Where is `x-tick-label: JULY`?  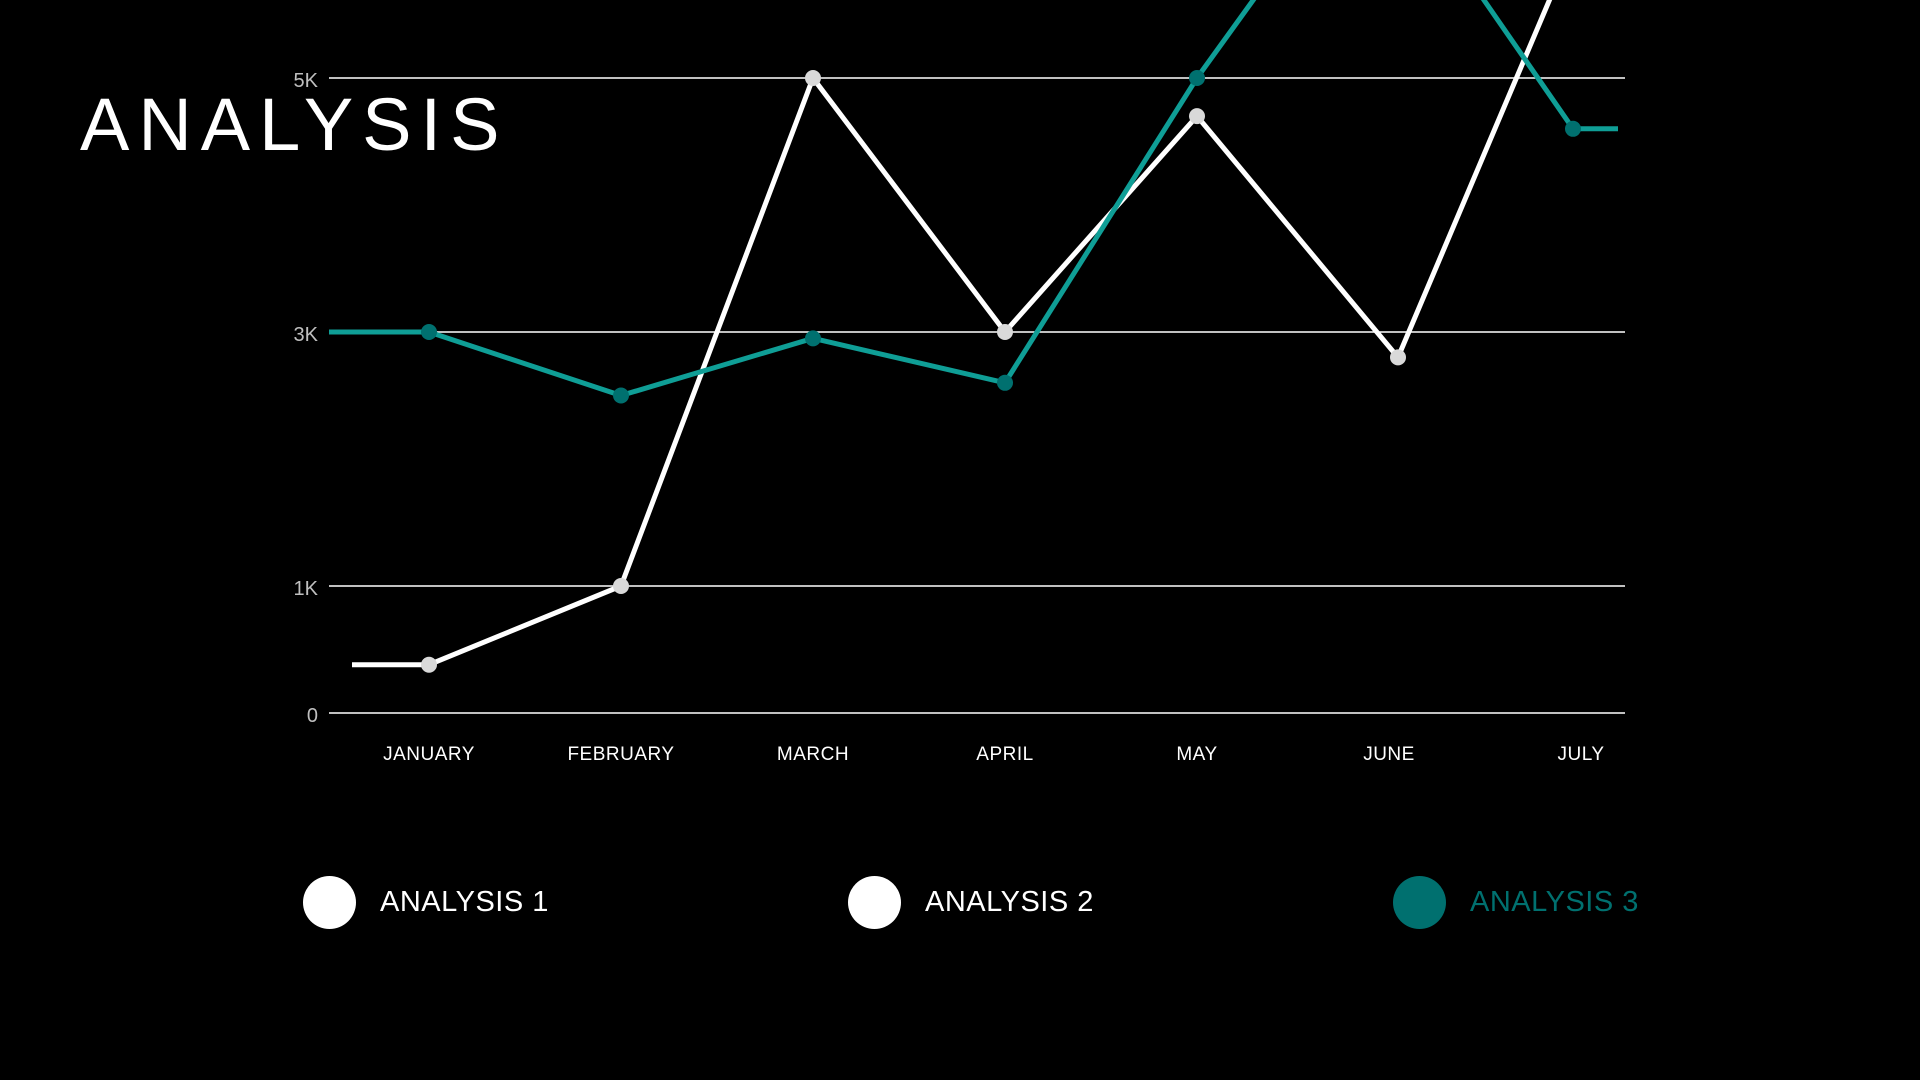 x-tick-label: JULY is located at coordinates (1580, 754).